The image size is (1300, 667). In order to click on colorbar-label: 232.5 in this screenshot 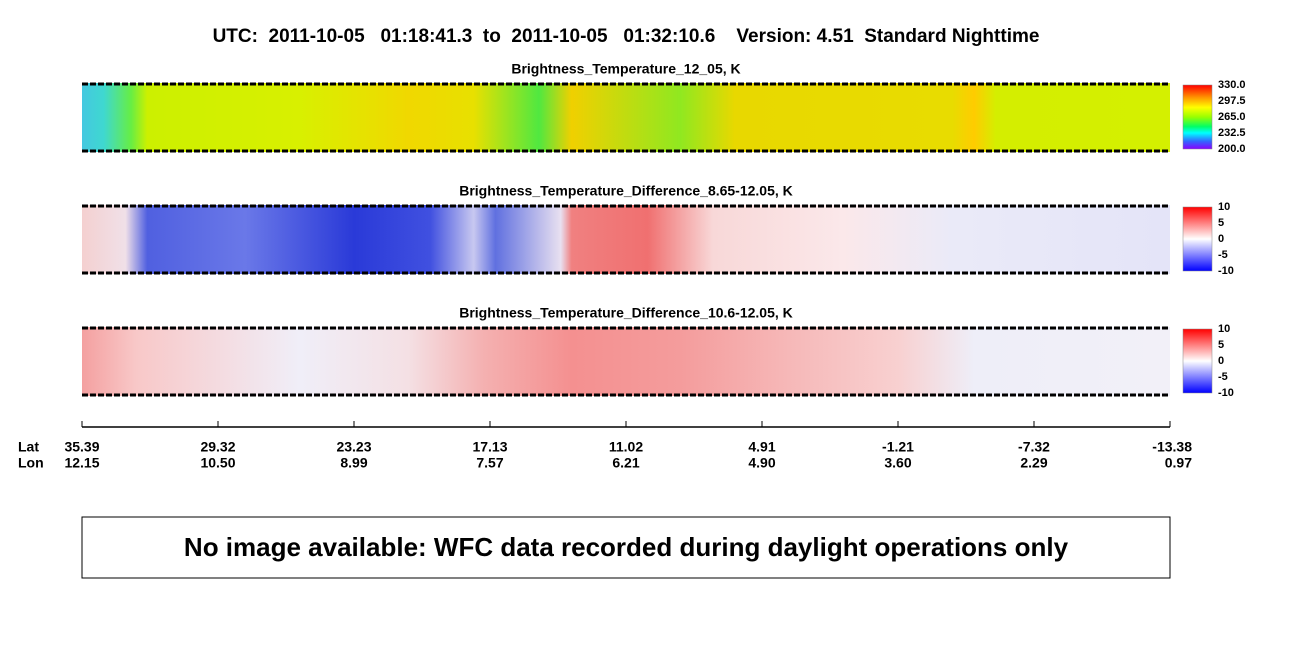, I will do `click(1232, 133)`.